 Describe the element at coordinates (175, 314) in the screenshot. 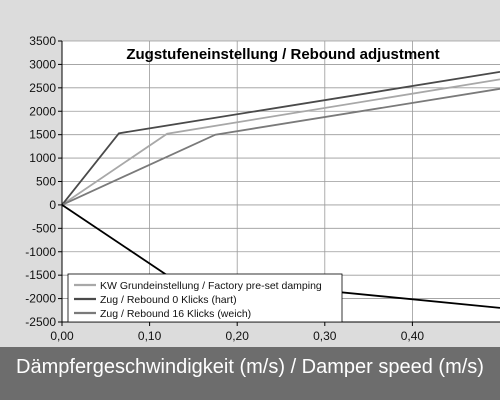

I see `legend-label: Zug / Rebound 16 Klicks (weich)` at that location.